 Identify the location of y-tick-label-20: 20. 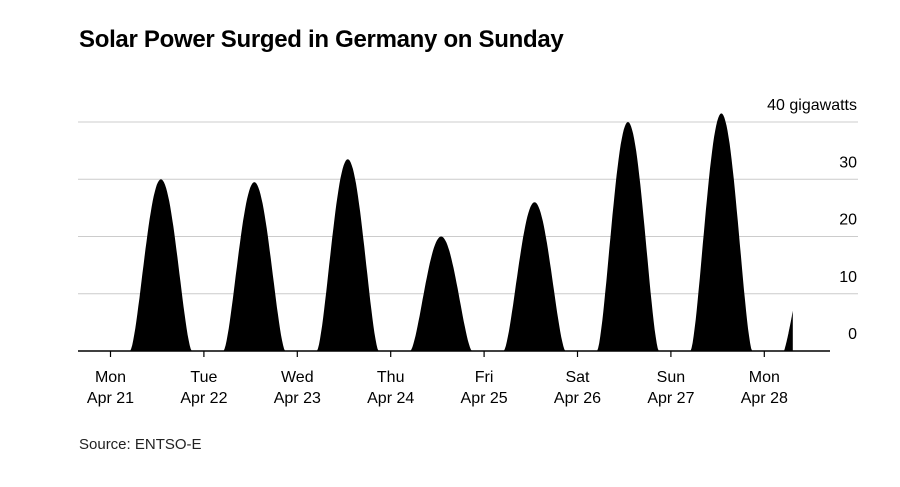
(848, 220).